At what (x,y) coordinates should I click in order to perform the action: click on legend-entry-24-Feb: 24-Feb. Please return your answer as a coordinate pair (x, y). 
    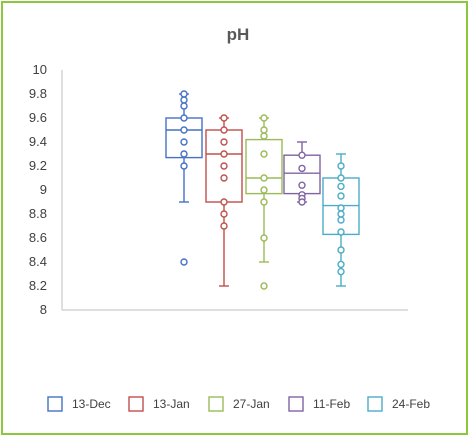
    Looking at the image, I should click on (398, 404).